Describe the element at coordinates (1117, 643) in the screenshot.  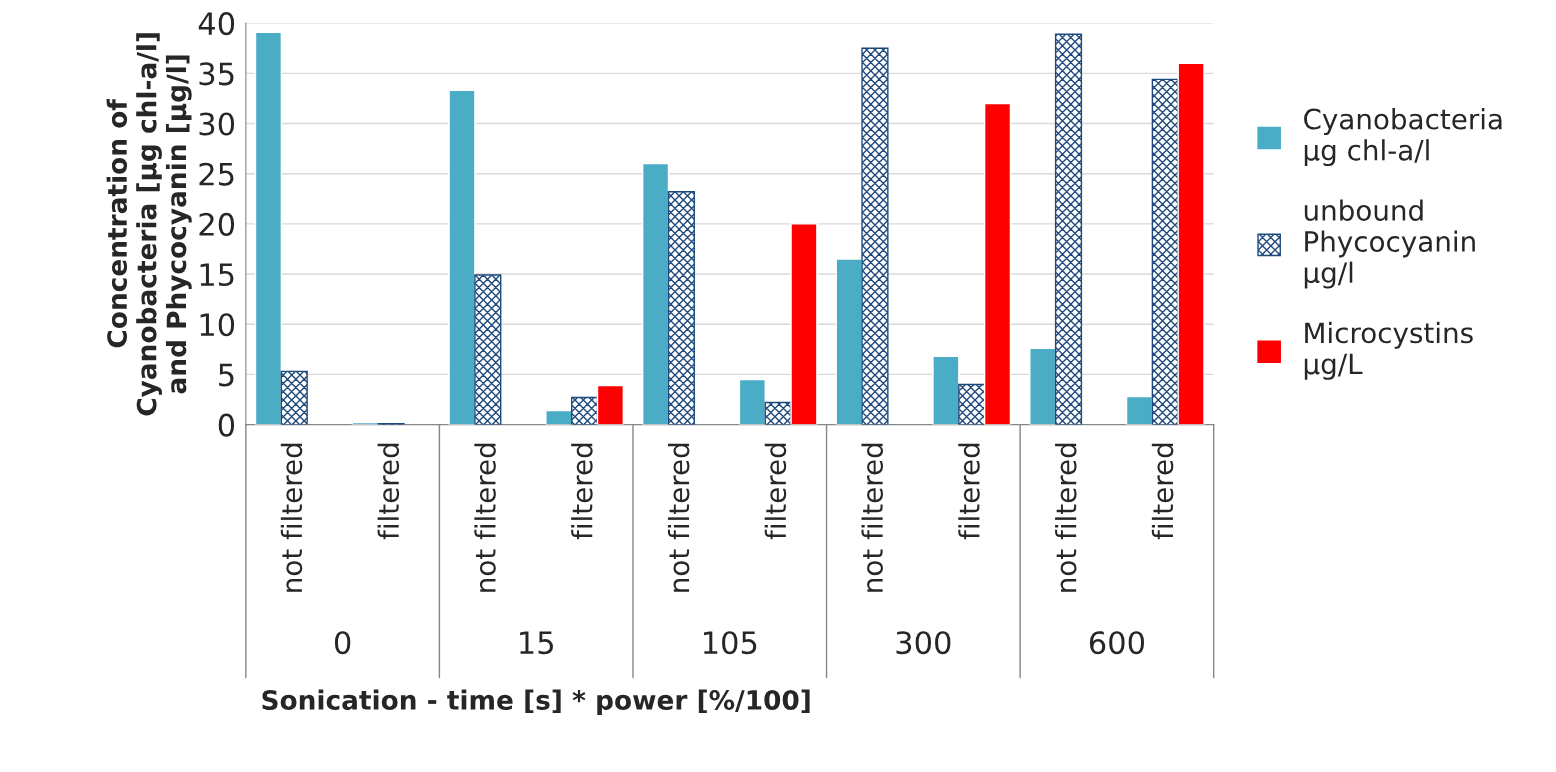
I see `text: 600` at that location.